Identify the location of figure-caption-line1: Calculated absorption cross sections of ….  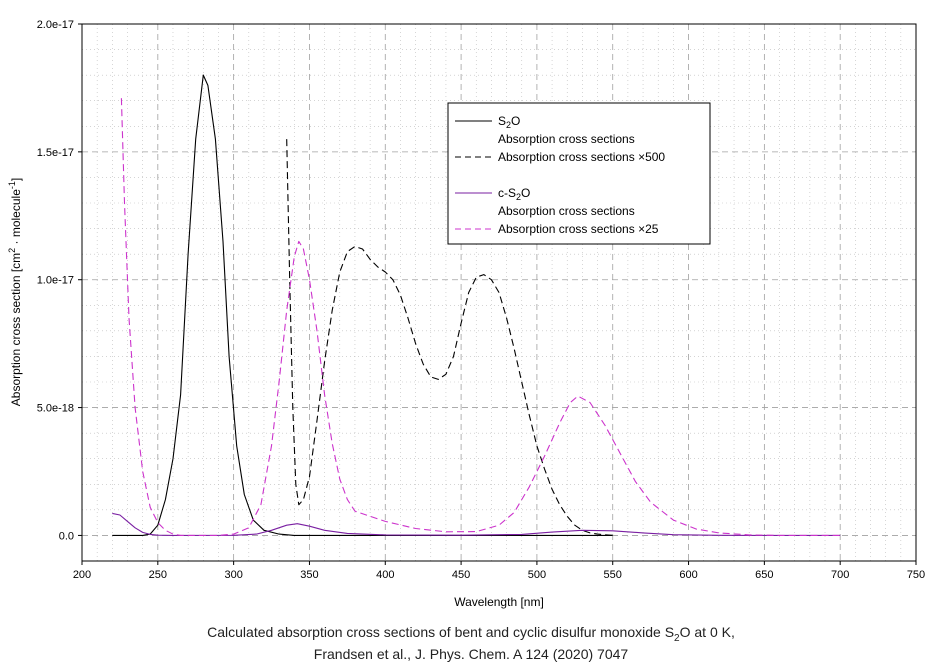
(471, 634).